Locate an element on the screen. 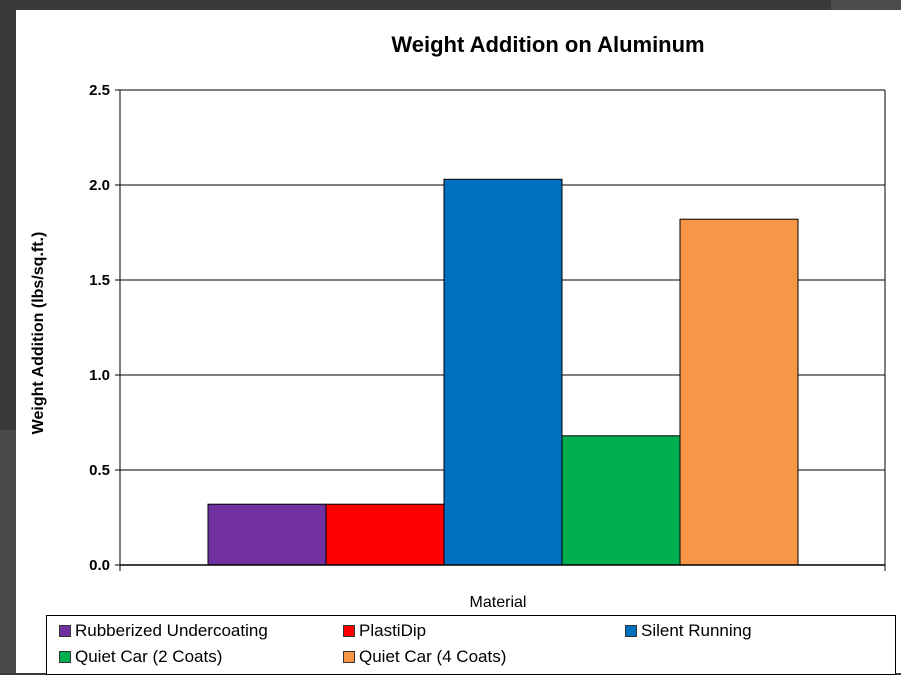  bar-quiet-car-4-coats is located at coordinates (739, 392).